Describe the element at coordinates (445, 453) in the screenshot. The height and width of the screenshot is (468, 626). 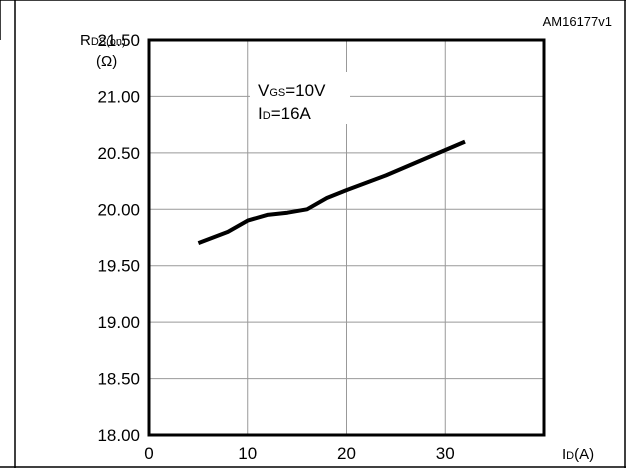
I see `x-tick-label: 30` at that location.